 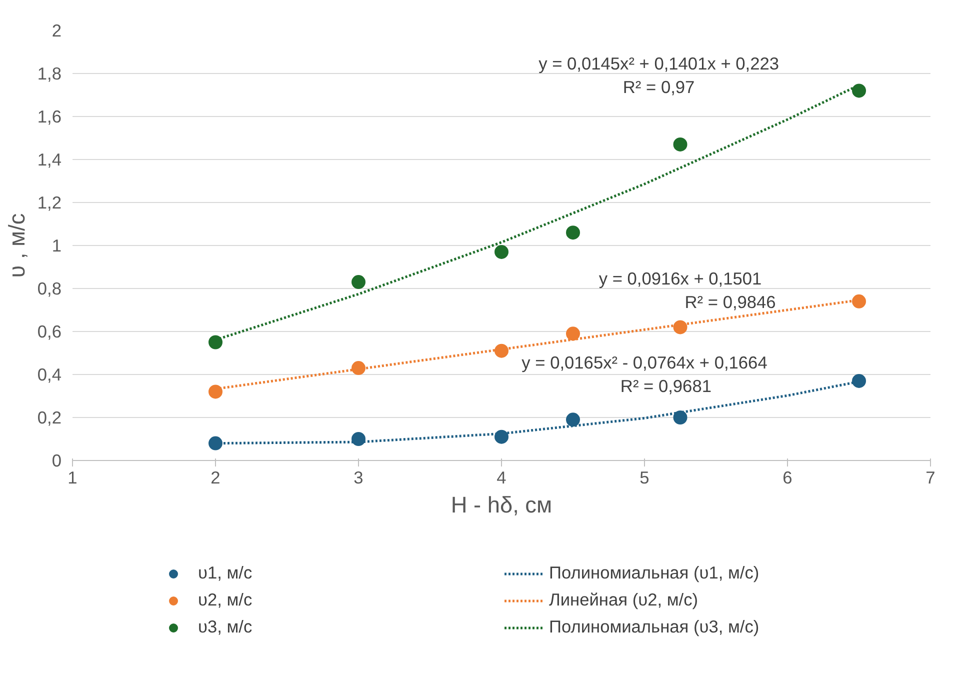 What do you see at coordinates (49, 374) in the screenshot?
I see `y-tick-label: 0,4` at bounding box center [49, 374].